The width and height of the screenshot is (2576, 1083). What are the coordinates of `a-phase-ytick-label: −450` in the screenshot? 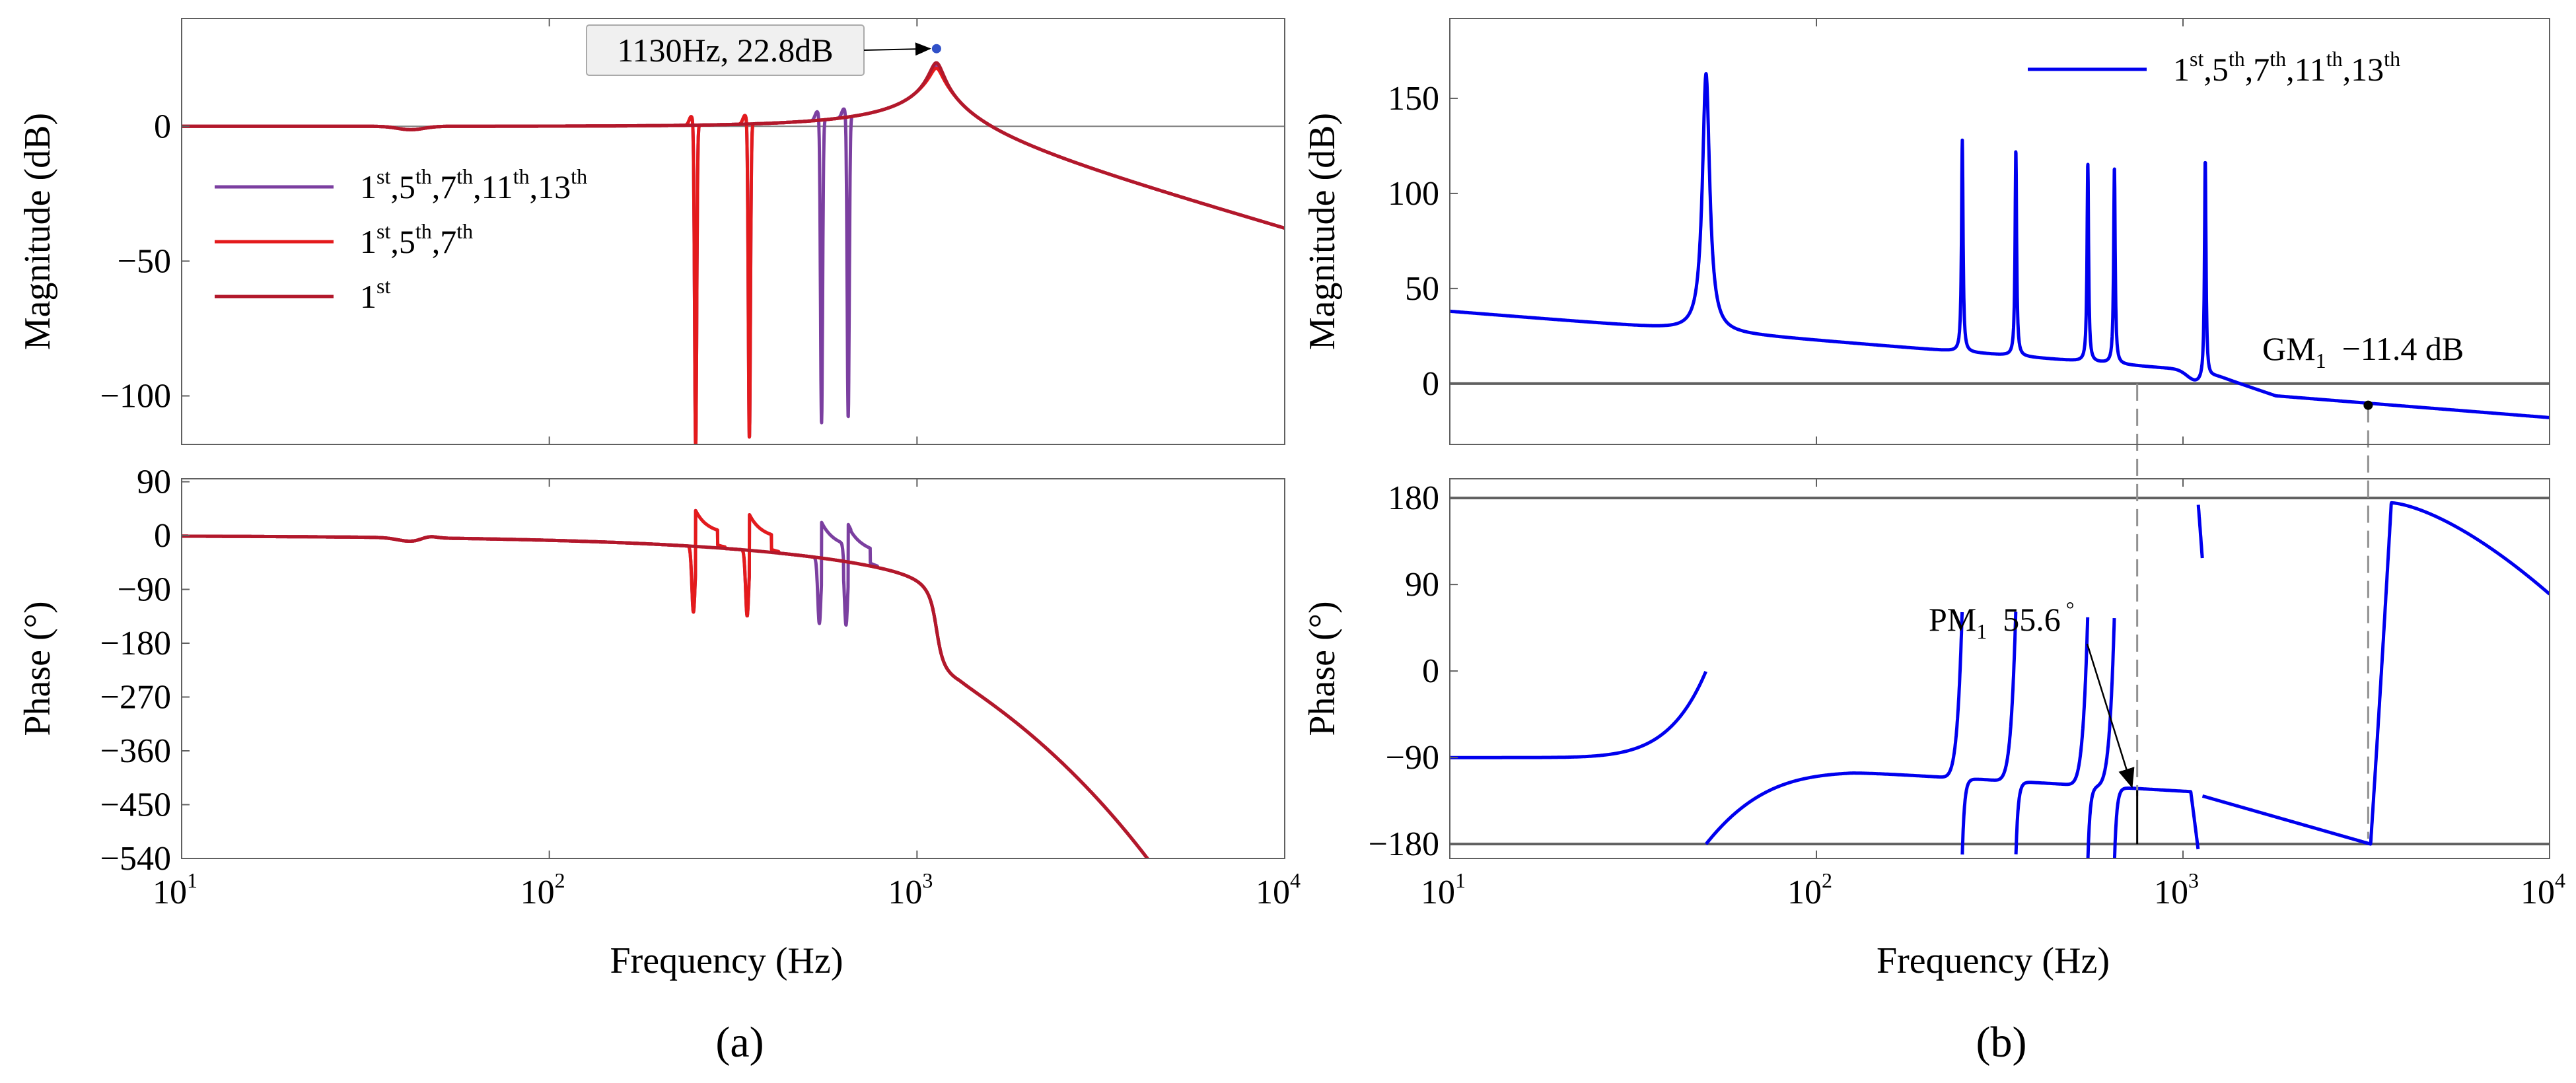 It's located at (135, 805).